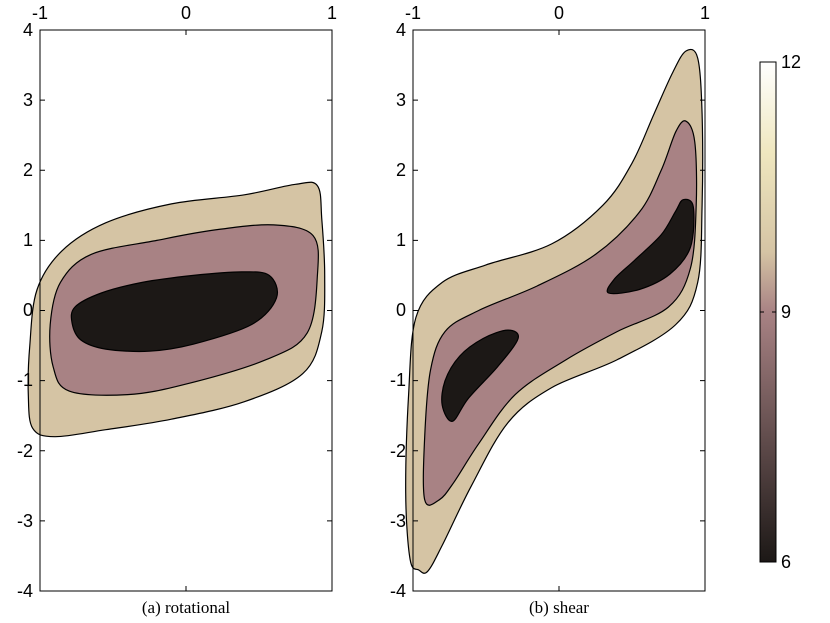  Describe the element at coordinates (186, 607) in the screenshot. I see `caption-rotational: (a) rotational` at that location.